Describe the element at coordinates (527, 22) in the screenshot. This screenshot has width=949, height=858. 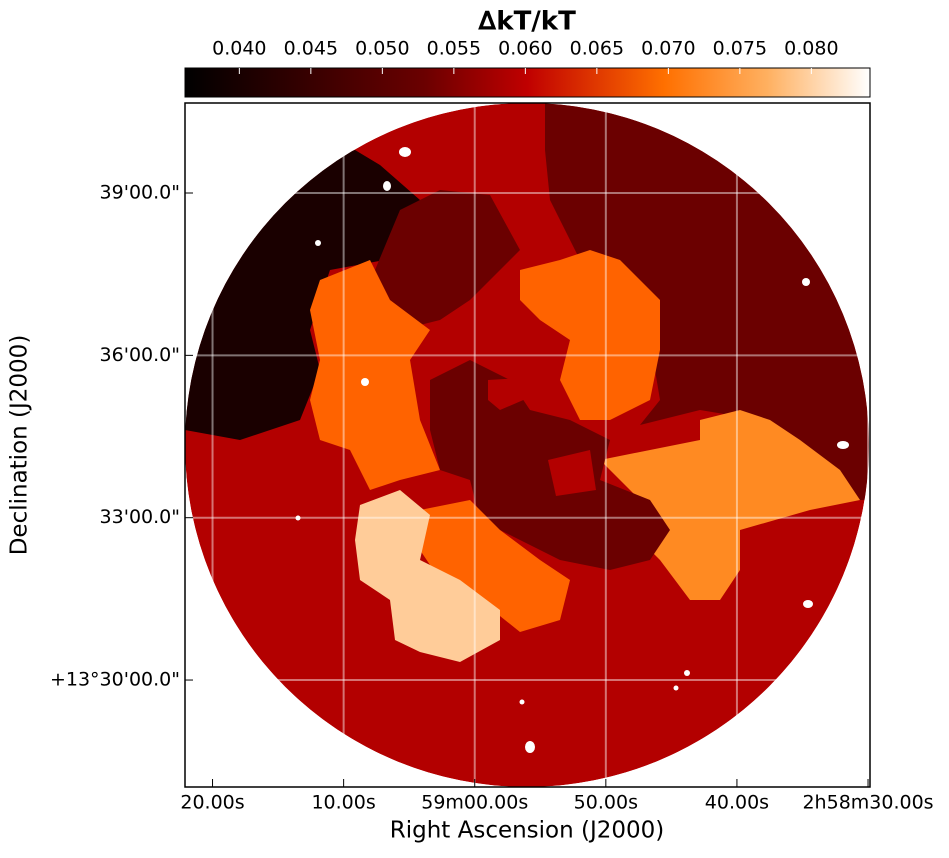
I see `chart-title: ∆kT/kT` at that location.